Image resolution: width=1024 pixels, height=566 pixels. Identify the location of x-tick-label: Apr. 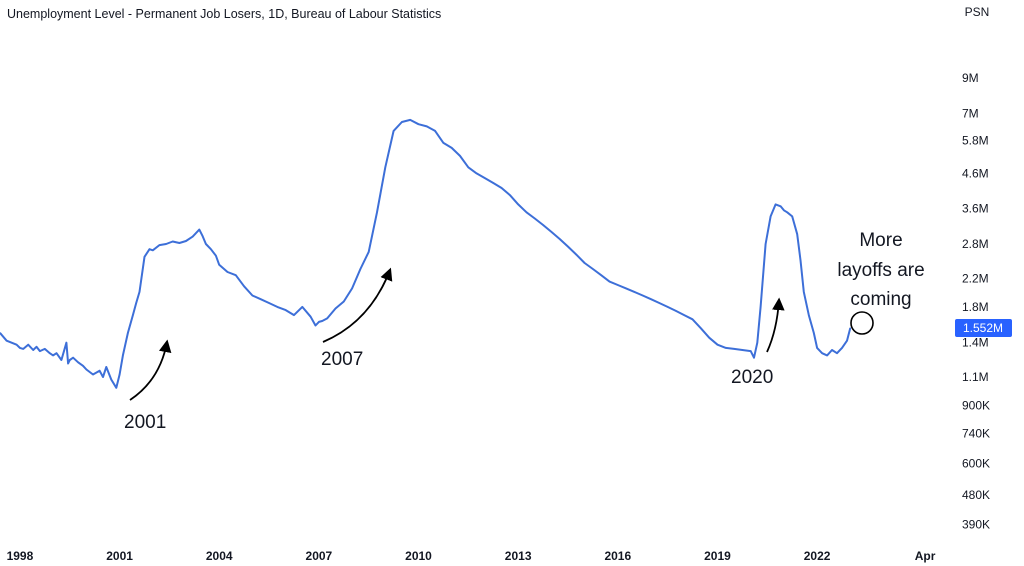
(925, 556).